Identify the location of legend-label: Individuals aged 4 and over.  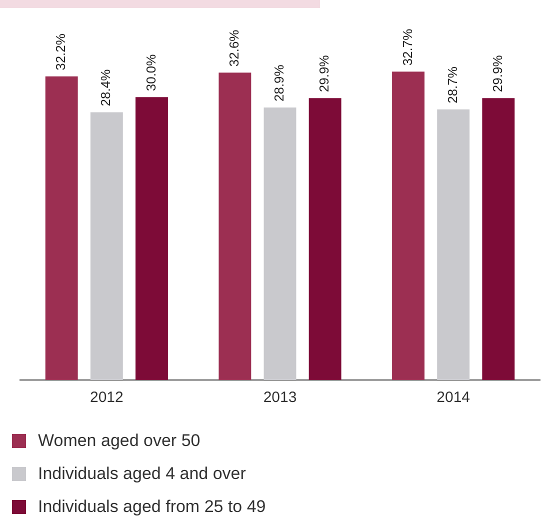
(142, 474).